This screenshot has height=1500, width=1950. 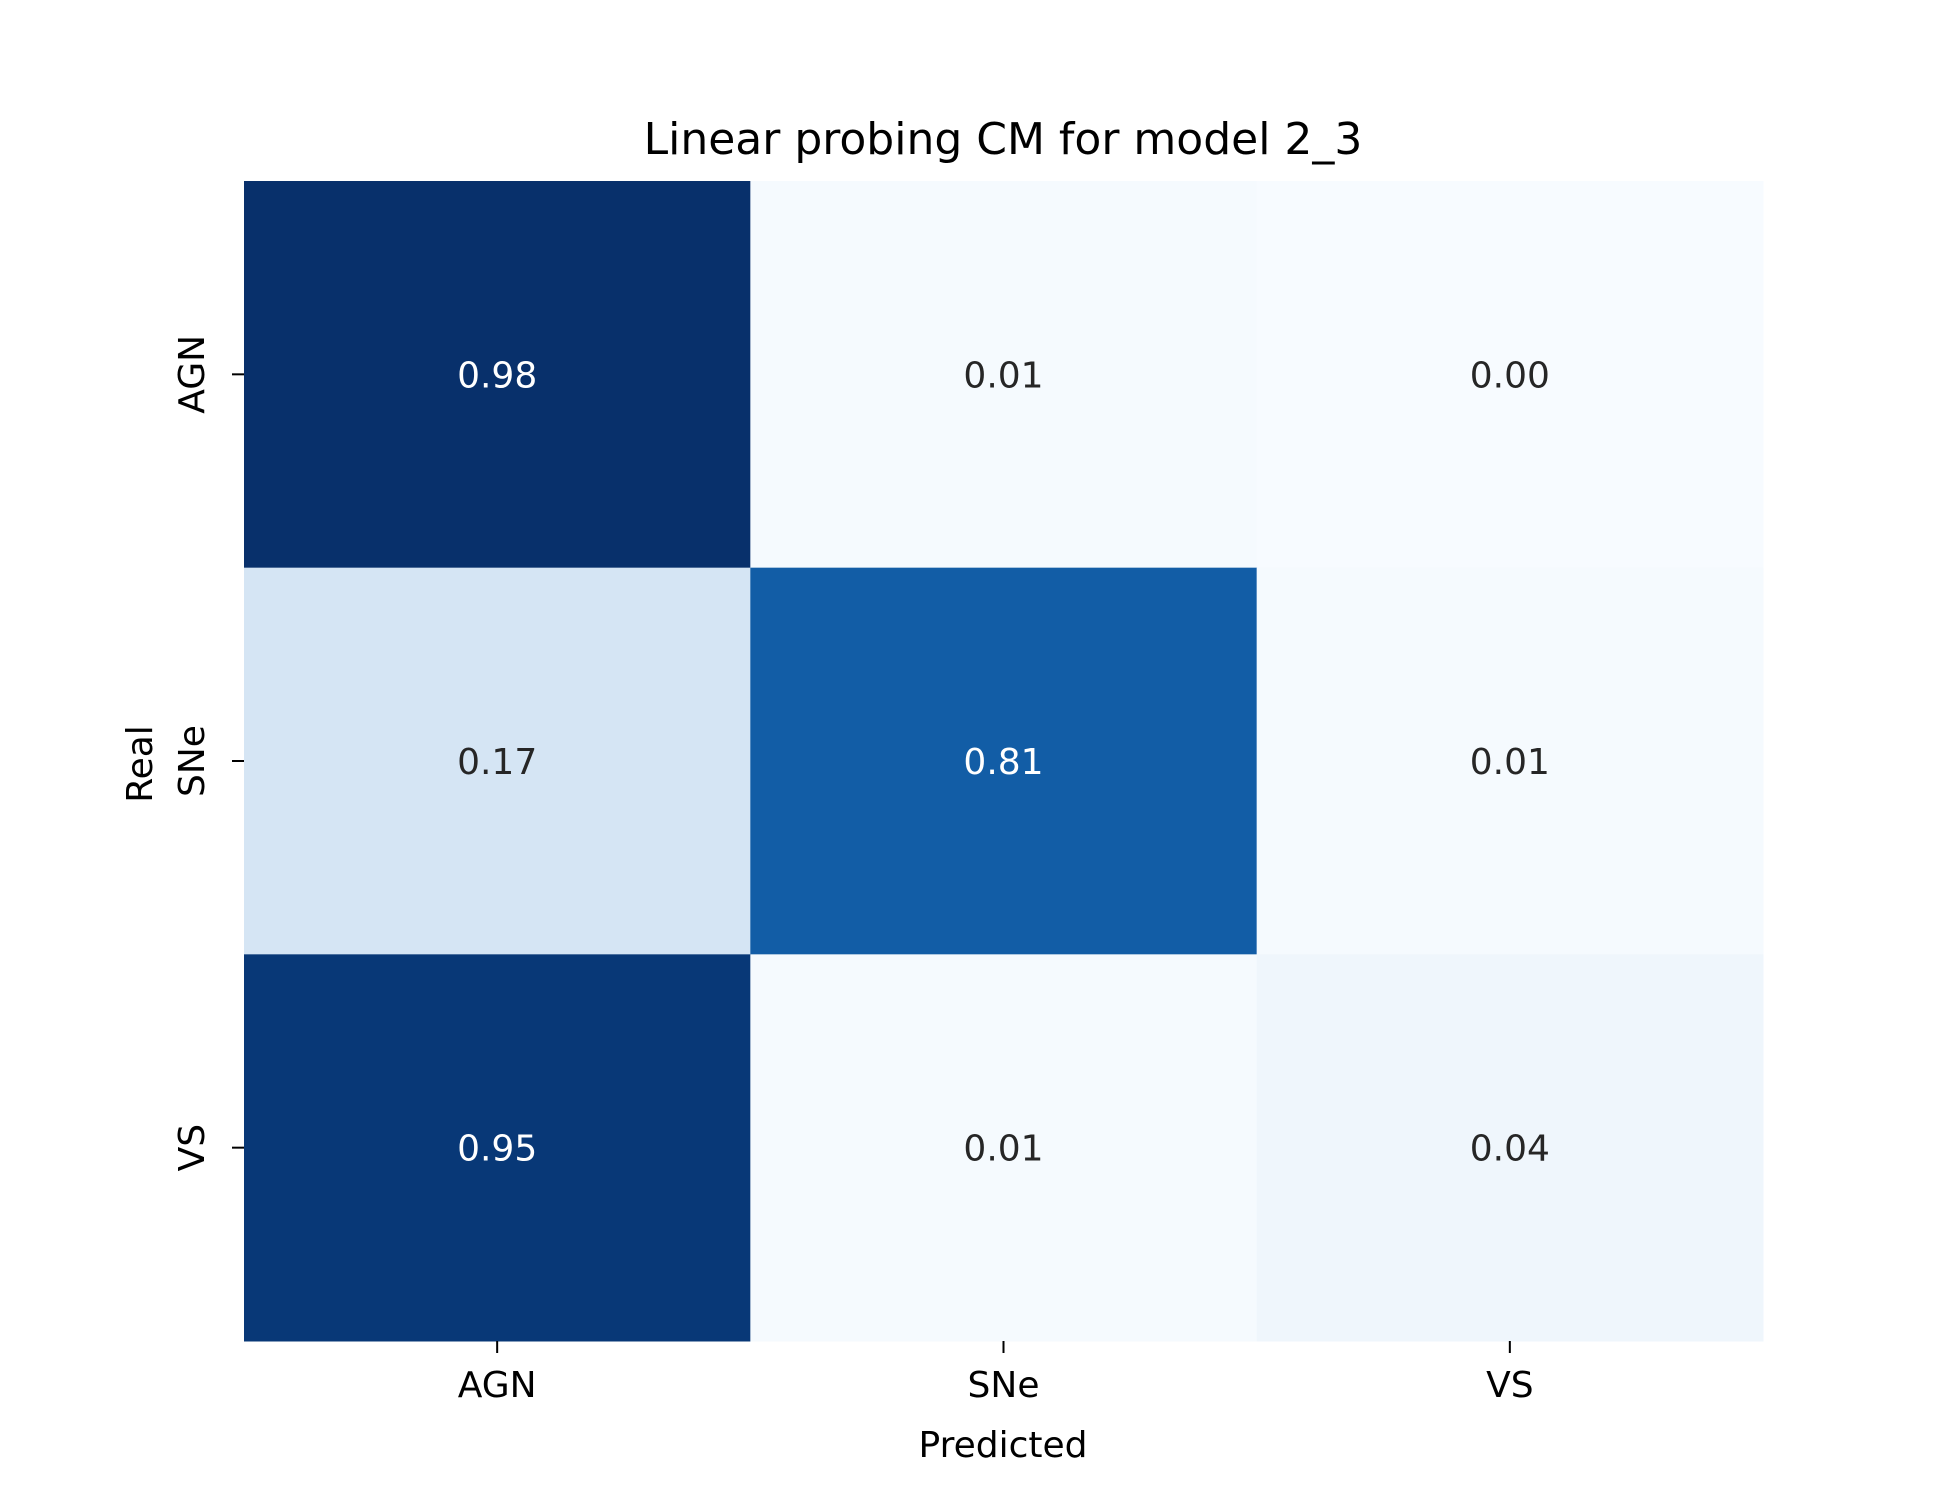 I want to click on y-tick-label-AGN: AGN, so click(x=192, y=374).